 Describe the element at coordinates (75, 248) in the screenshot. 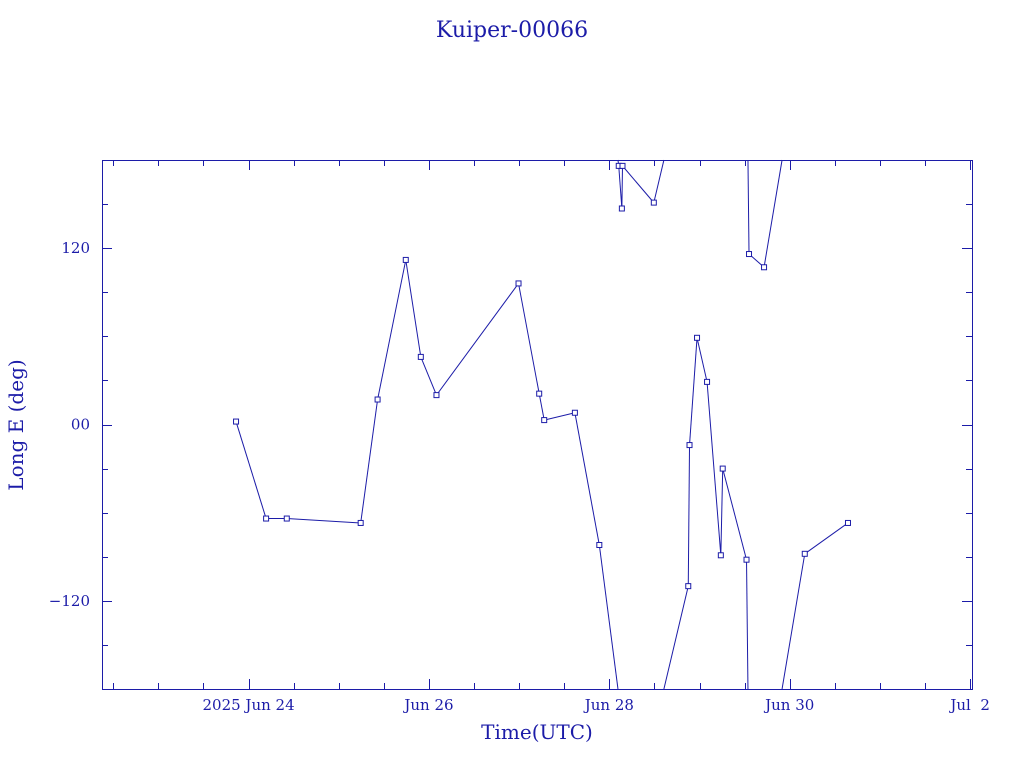

I see `y-tick-label: 120` at that location.